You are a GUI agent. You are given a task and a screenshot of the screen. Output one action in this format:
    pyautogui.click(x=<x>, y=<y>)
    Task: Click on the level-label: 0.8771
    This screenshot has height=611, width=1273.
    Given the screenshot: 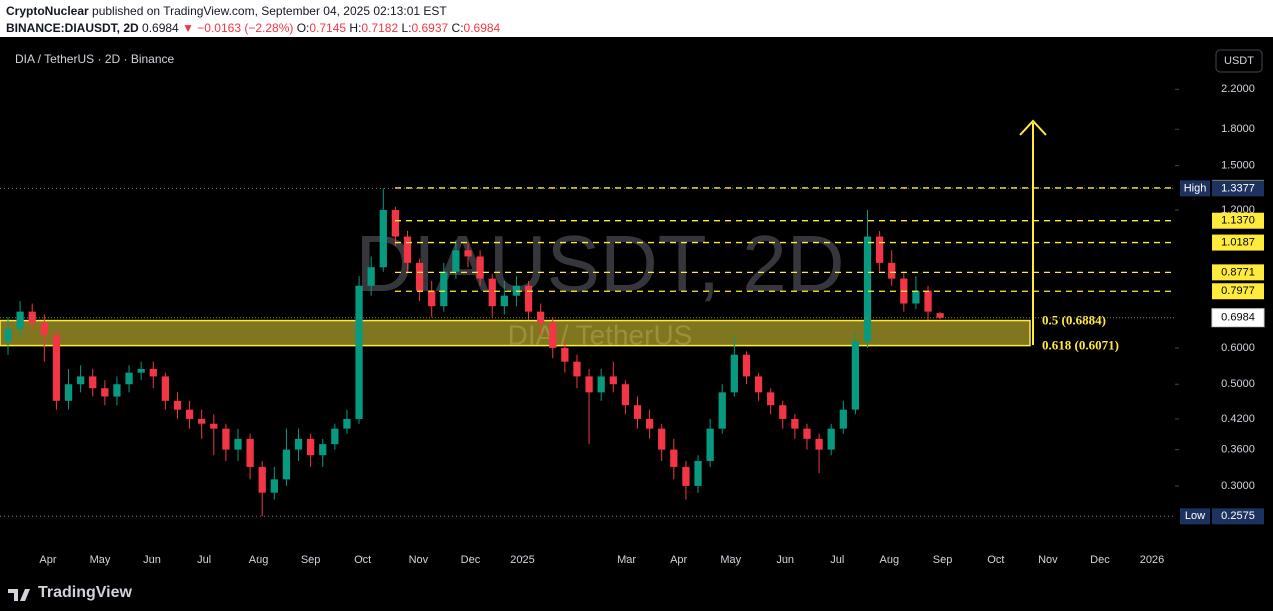 What is the action you would take?
    pyautogui.click(x=1238, y=272)
    